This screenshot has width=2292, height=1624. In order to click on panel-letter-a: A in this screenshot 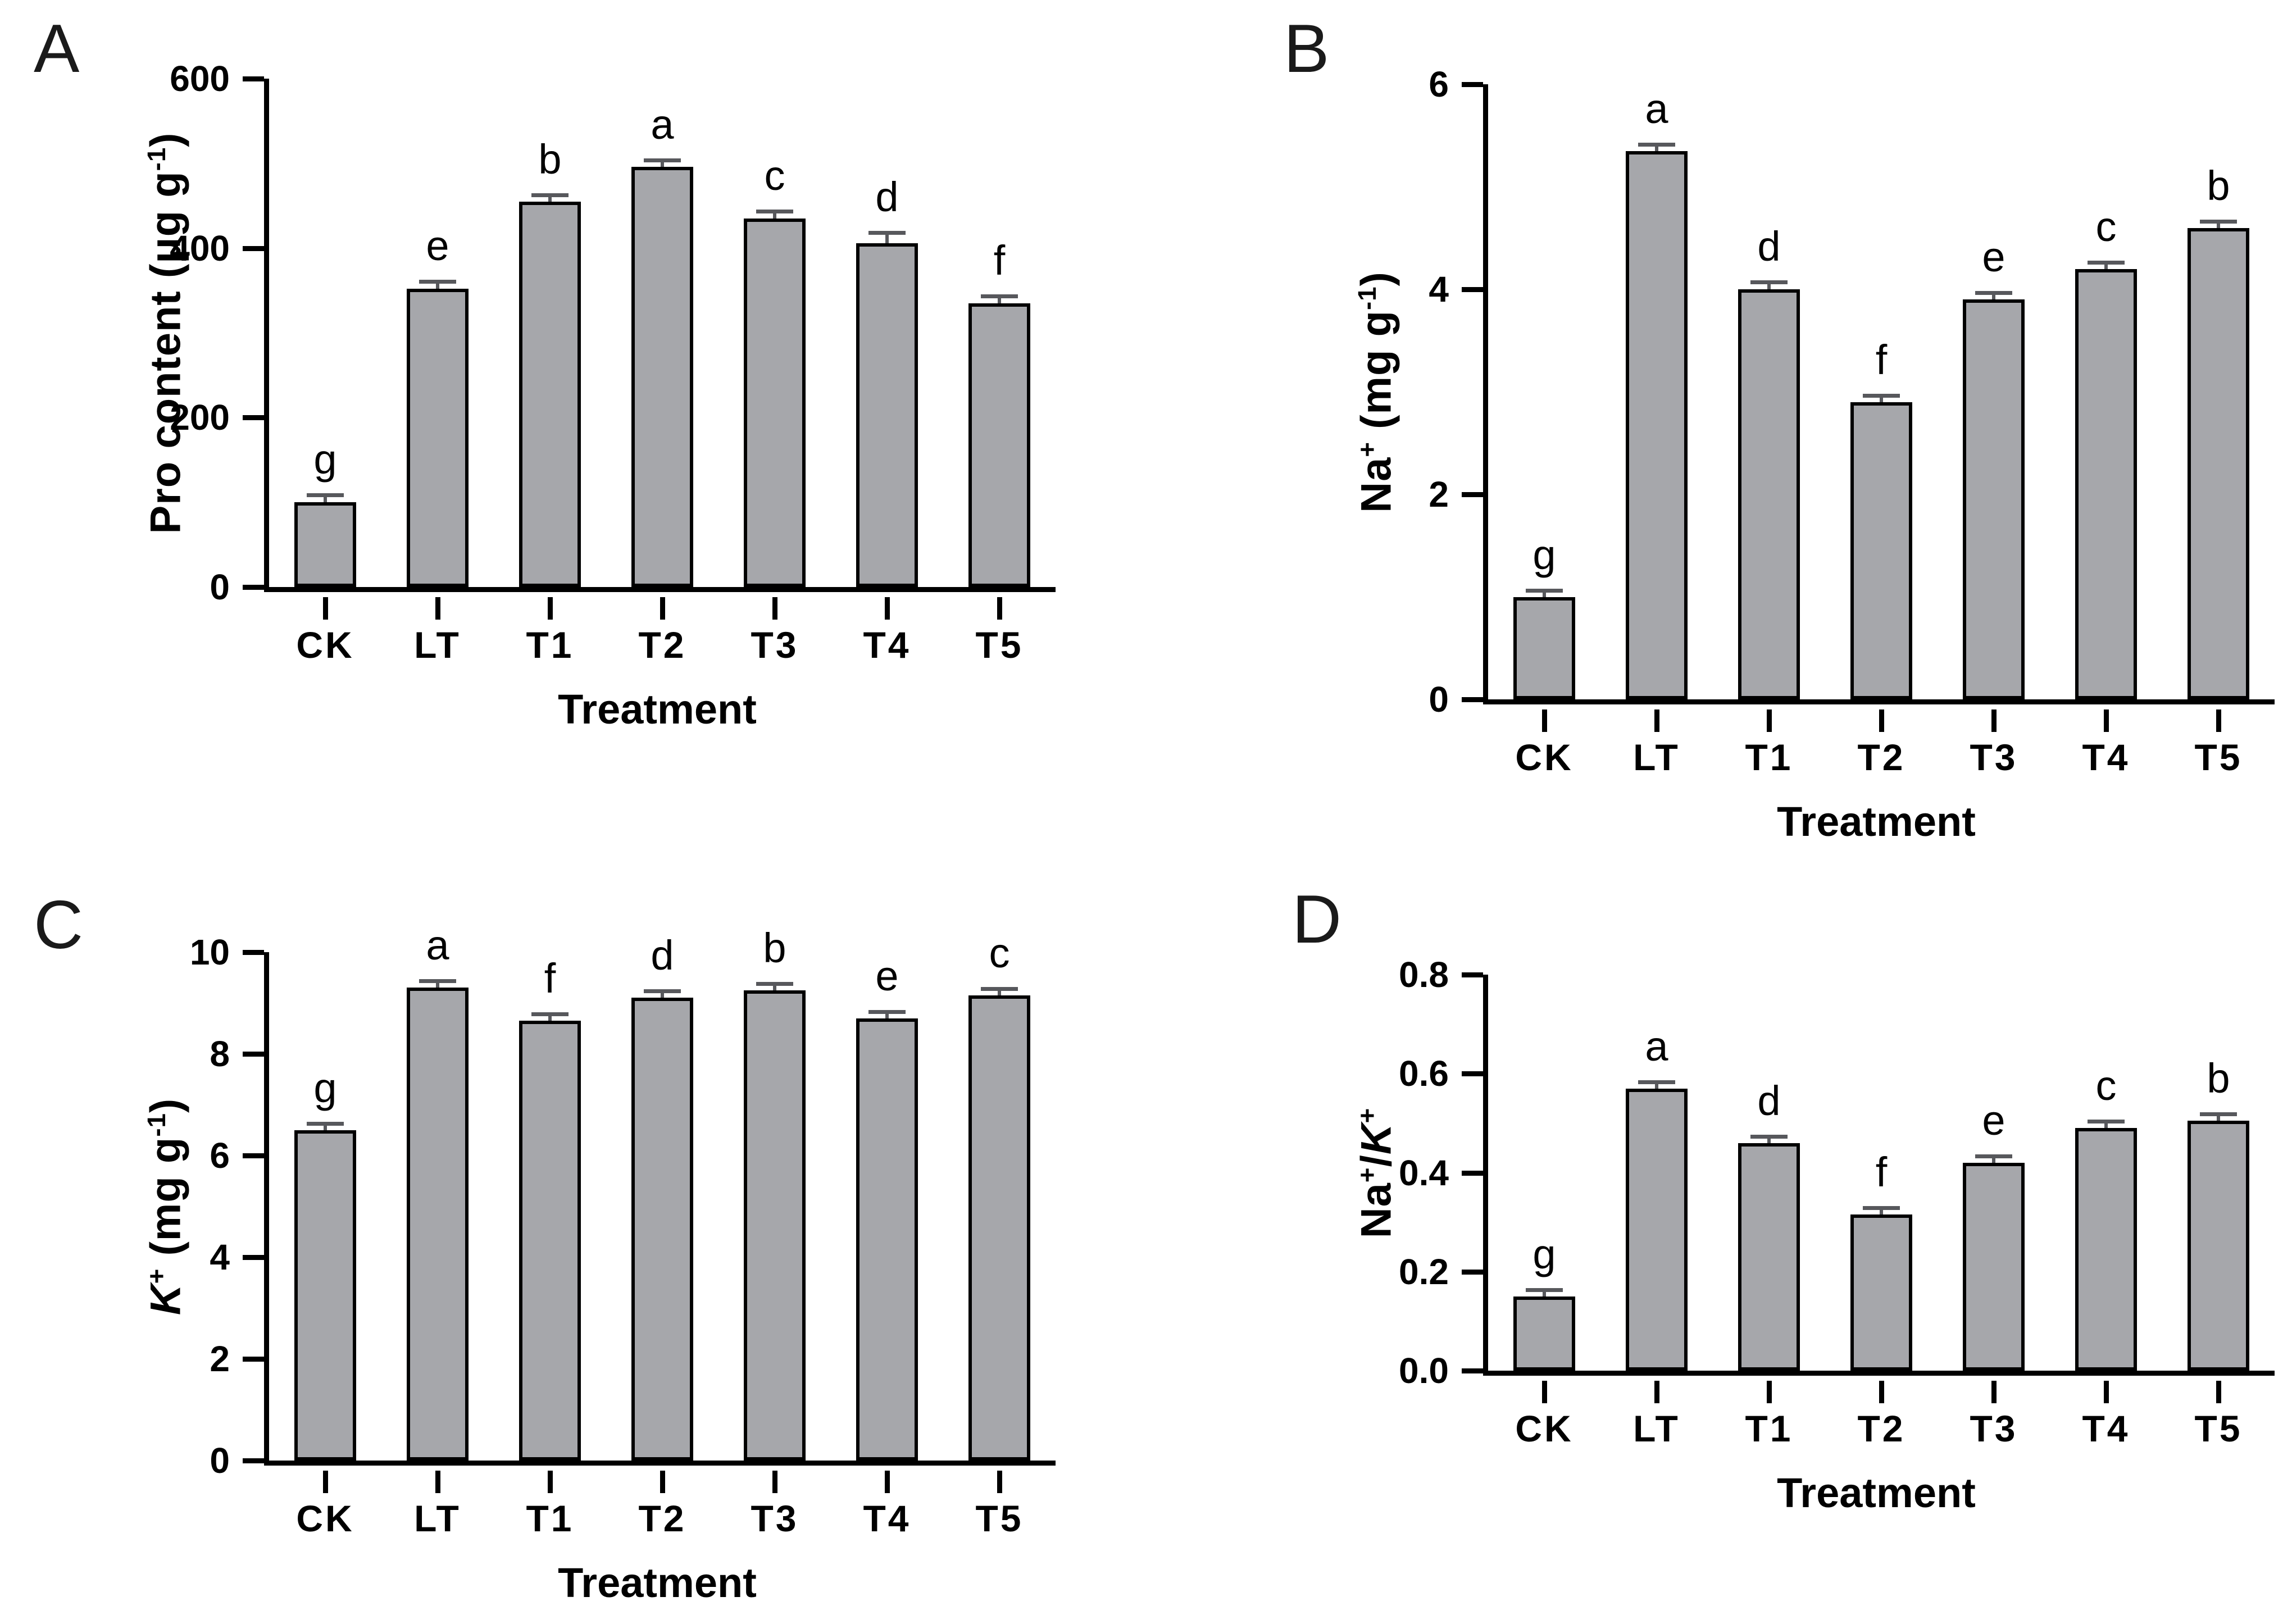, I will do `click(57, 48)`.